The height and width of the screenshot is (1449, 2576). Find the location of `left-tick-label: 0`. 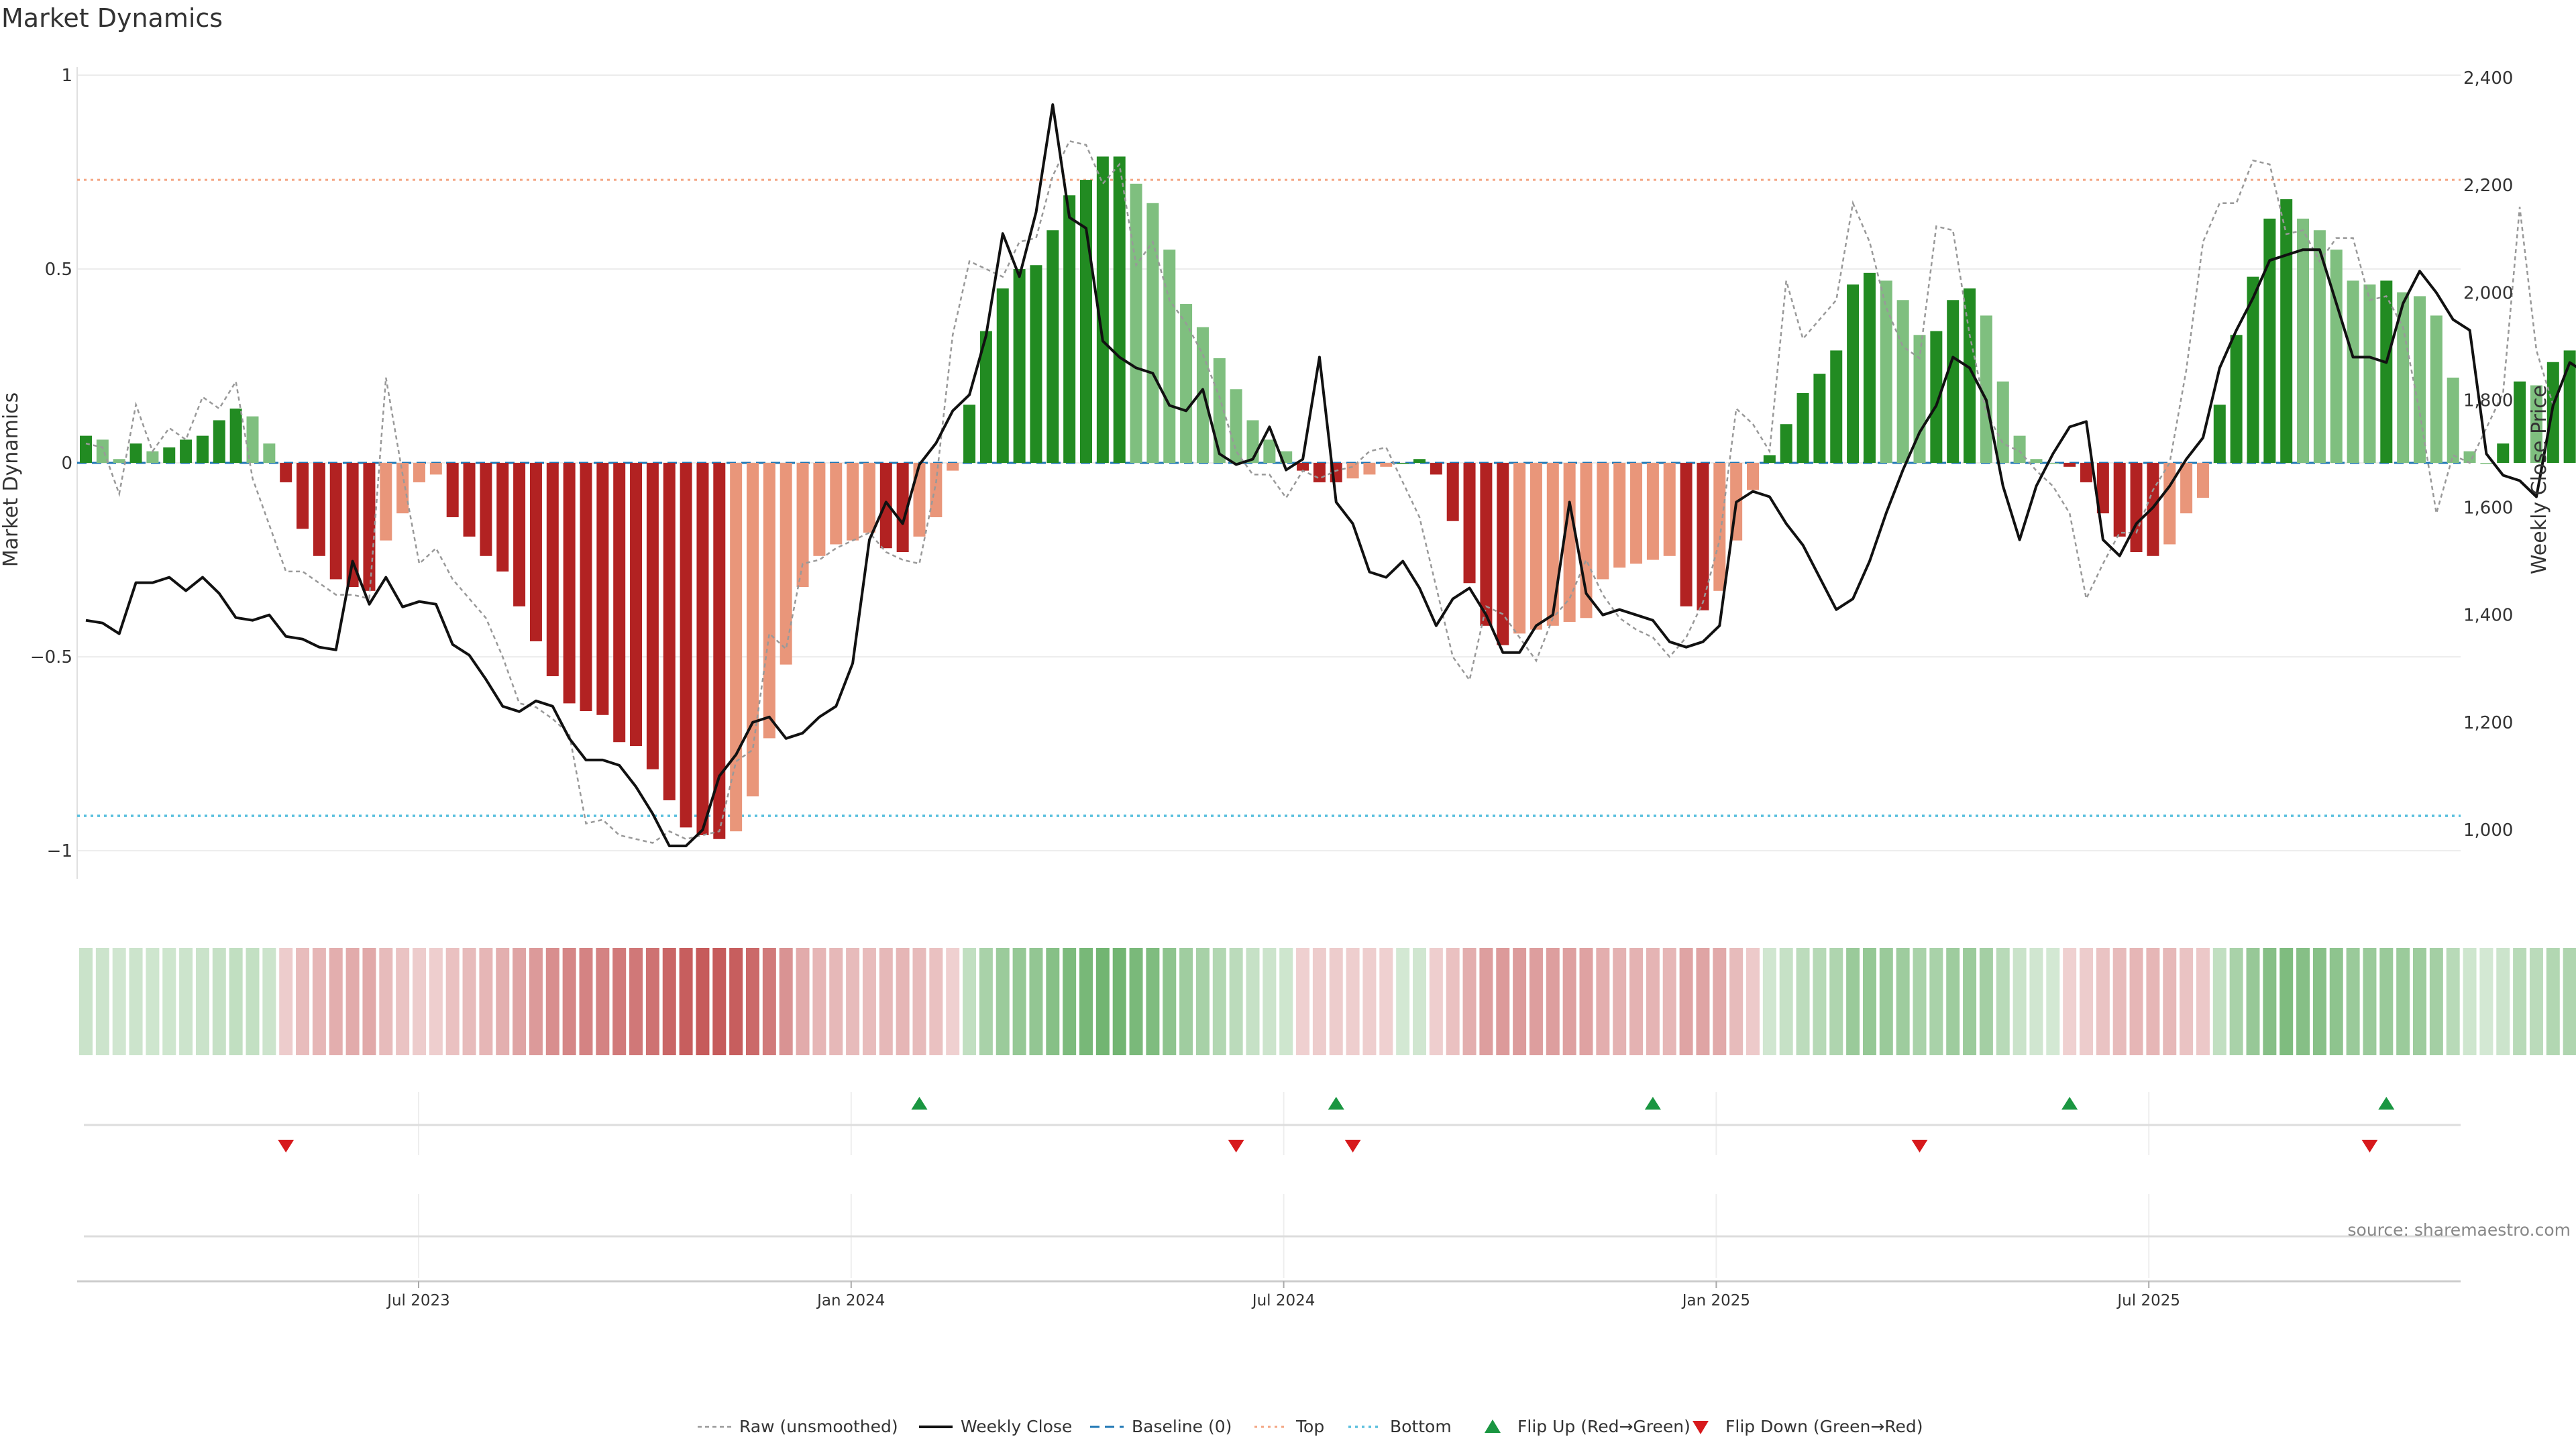

left-tick-label: 0 is located at coordinates (66, 463).